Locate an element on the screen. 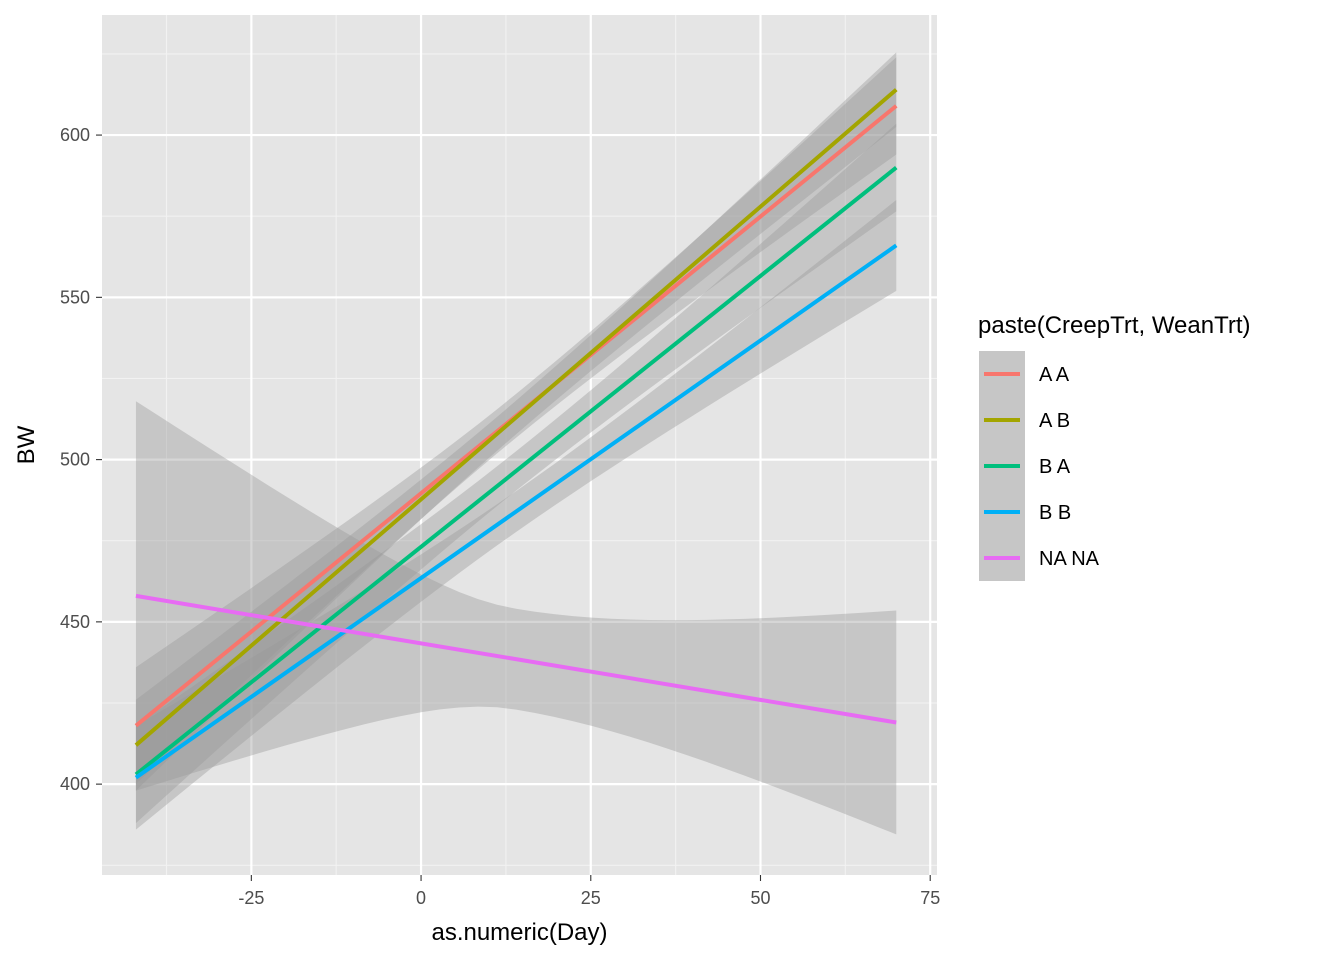  y-tick-label: 450 is located at coordinates (75, 622).